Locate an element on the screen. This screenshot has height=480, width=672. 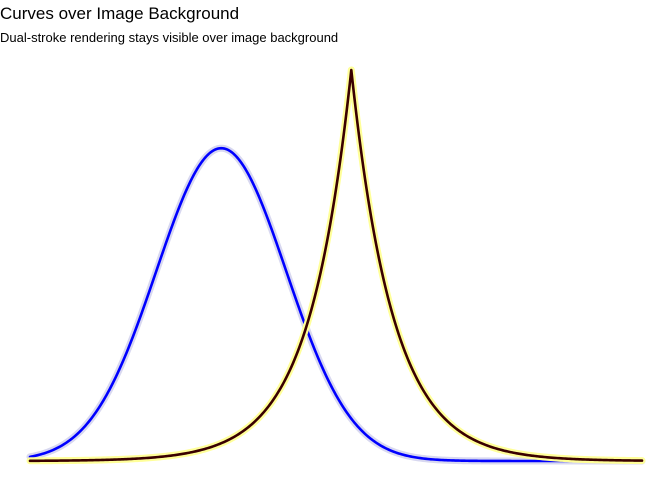
chart-title: Curves over Image Background is located at coordinates (120, 13).